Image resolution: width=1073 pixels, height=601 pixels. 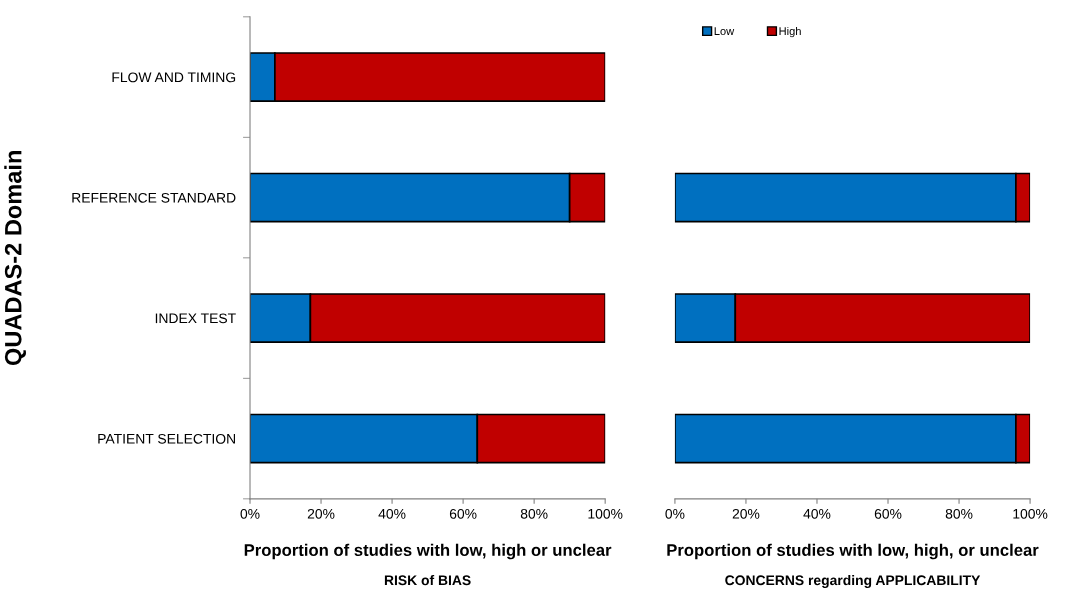 What do you see at coordinates (15, 258) in the screenshot?
I see `y-axis-title: QUADAS-2 Domain` at bounding box center [15, 258].